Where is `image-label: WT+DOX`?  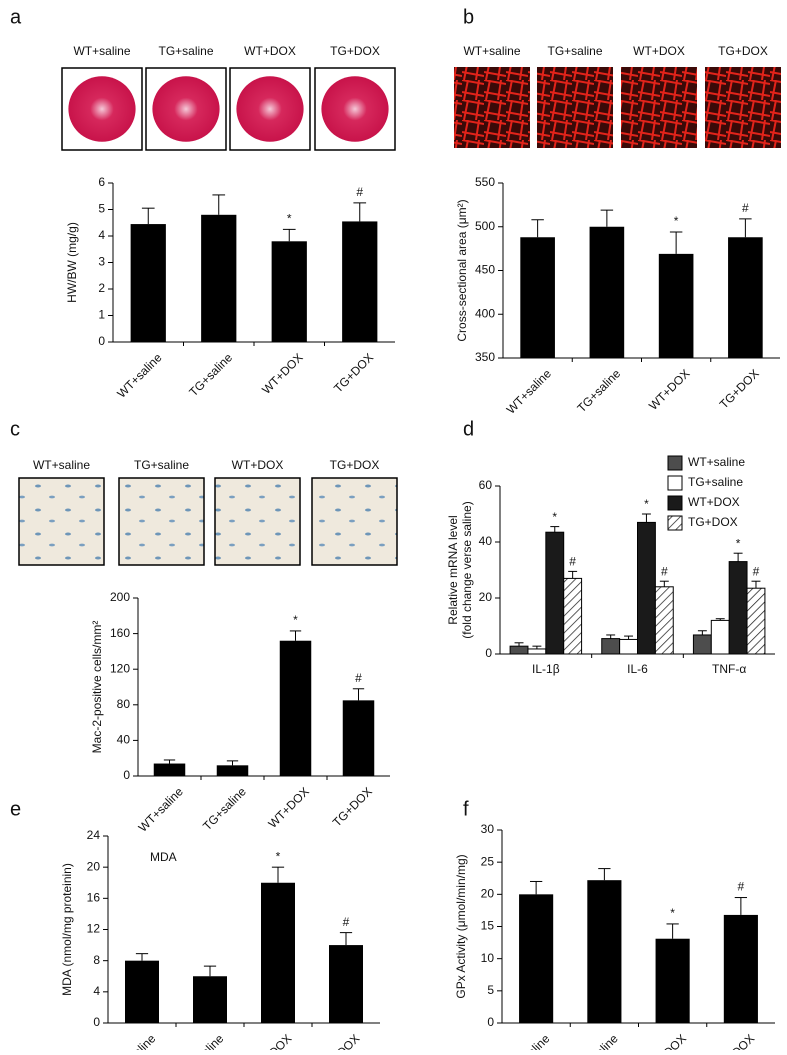
image-label: WT+DOX is located at coordinates (258, 465).